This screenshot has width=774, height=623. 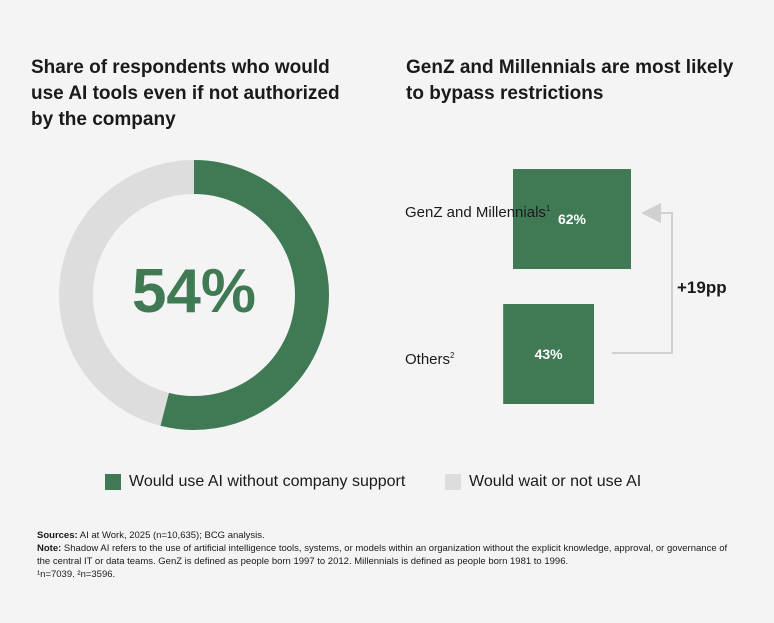 I want to click on bar-others, so click(x=548, y=354).